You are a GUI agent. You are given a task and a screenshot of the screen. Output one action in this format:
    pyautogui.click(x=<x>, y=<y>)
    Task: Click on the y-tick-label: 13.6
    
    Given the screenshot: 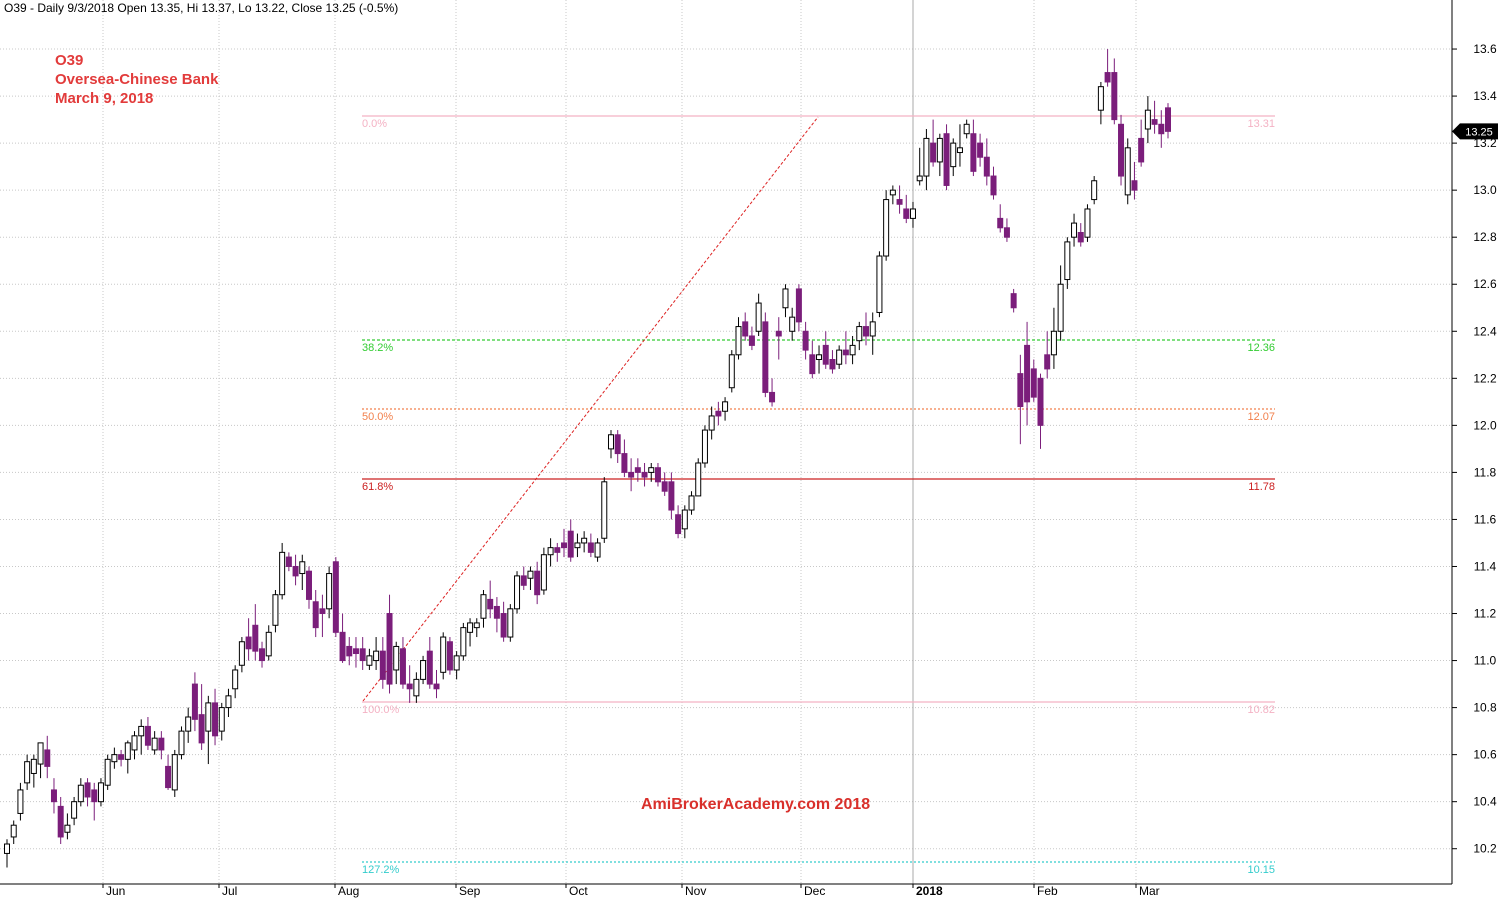 What is the action you would take?
    pyautogui.click(x=1485, y=49)
    